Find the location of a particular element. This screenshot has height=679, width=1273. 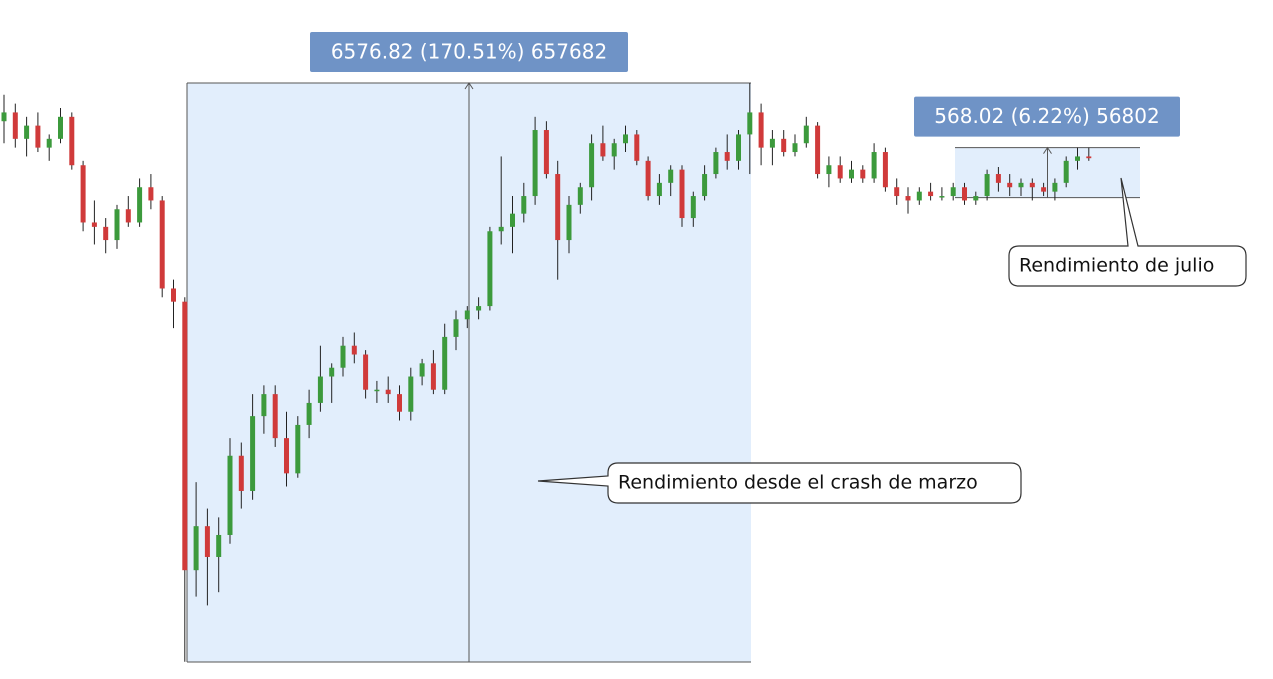

measure-label: 568.02 (6.22%) 56802 is located at coordinates (1046, 116).